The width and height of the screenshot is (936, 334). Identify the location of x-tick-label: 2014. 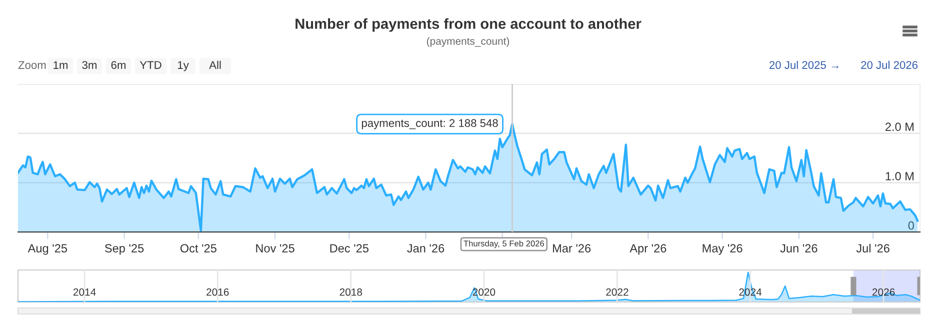
(84, 292).